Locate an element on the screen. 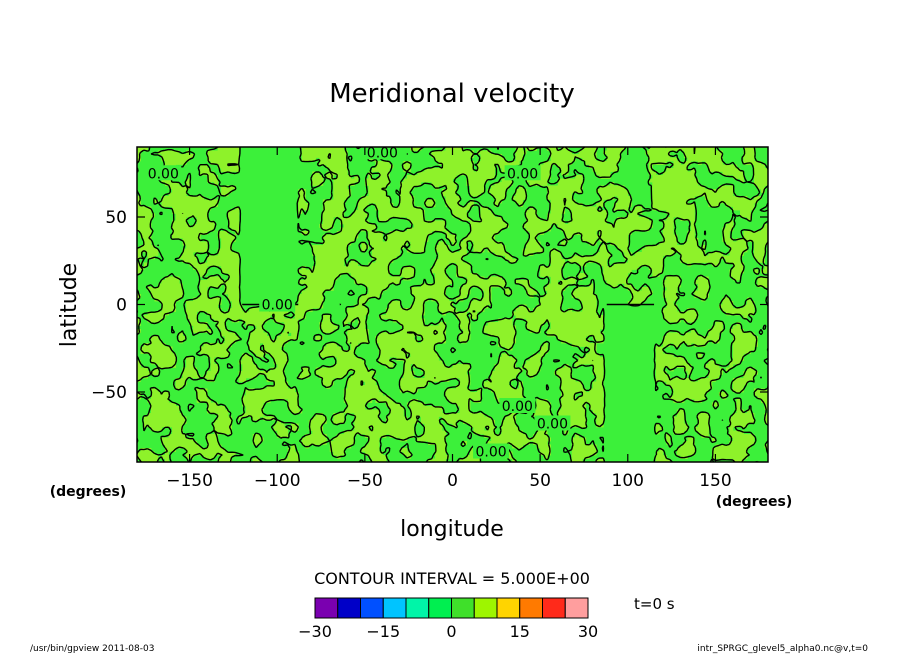 The width and height of the screenshot is (904, 654). x-tick-label-0: −150 is located at coordinates (189, 481).